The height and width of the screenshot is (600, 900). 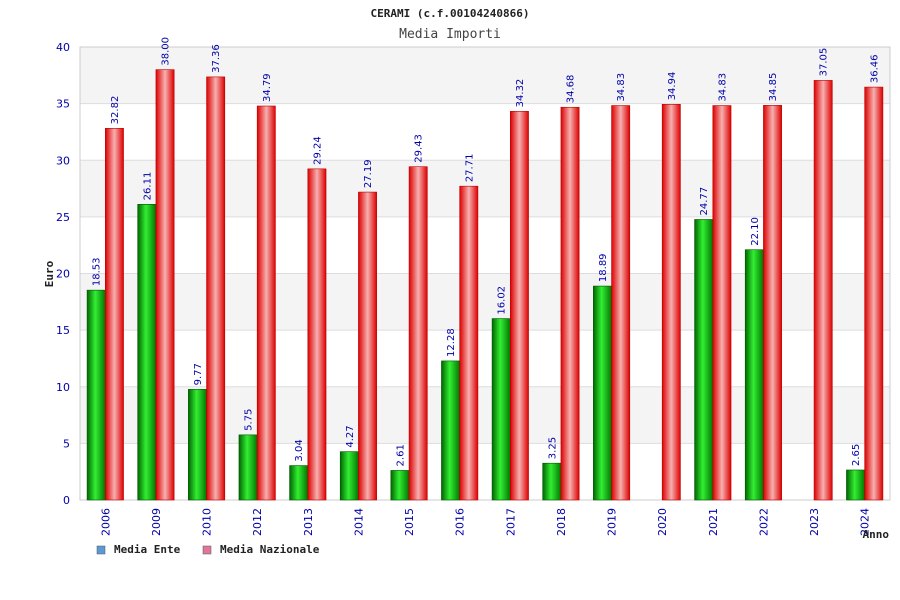 What do you see at coordinates (874, 68) in the screenshot?
I see `value-label: 36.46` at bounding box center [874, 68].